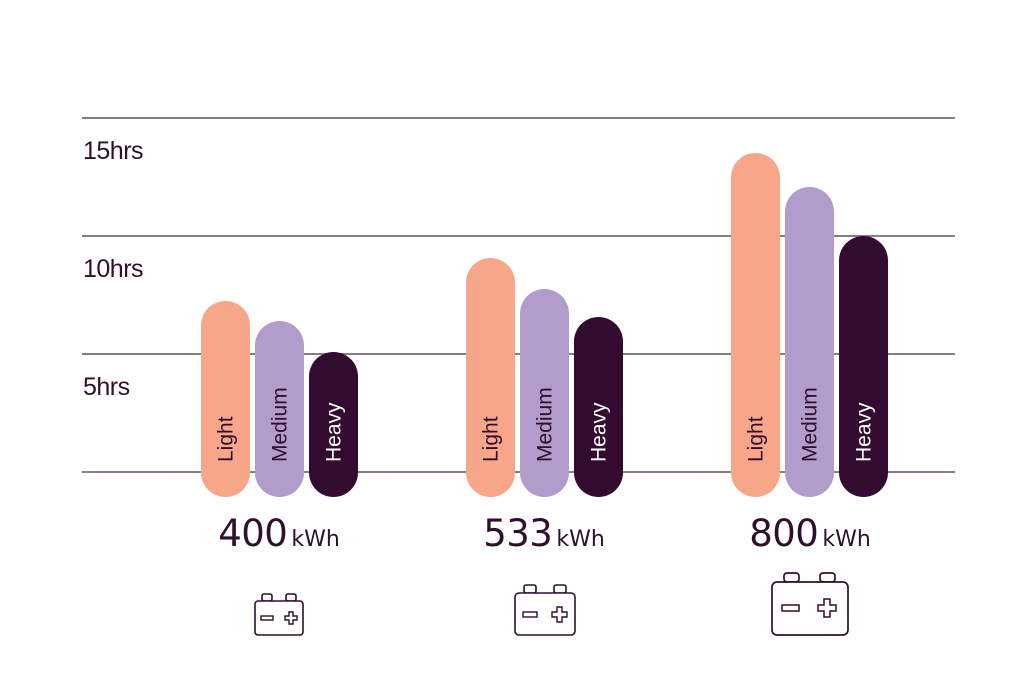 The height and width of the screenshot is (694, 1021). Describe the element at coordinates (113, 269) in the screenshot. I see `y-tick-10: 10hrs` at that location.